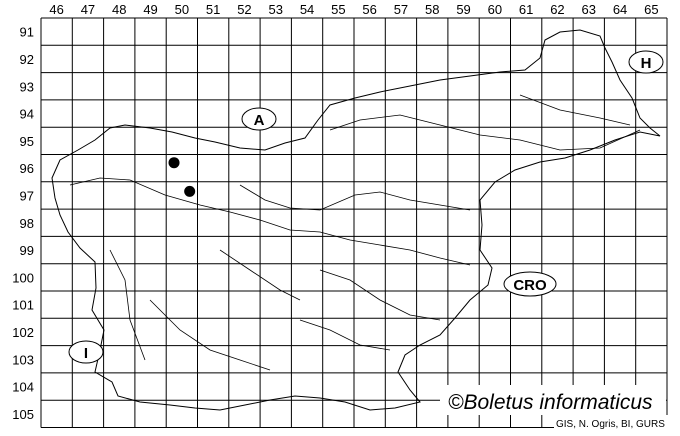 The height and width of the screenshot is (436, 680). I want to click on column-label: 64, so click(620, 9).